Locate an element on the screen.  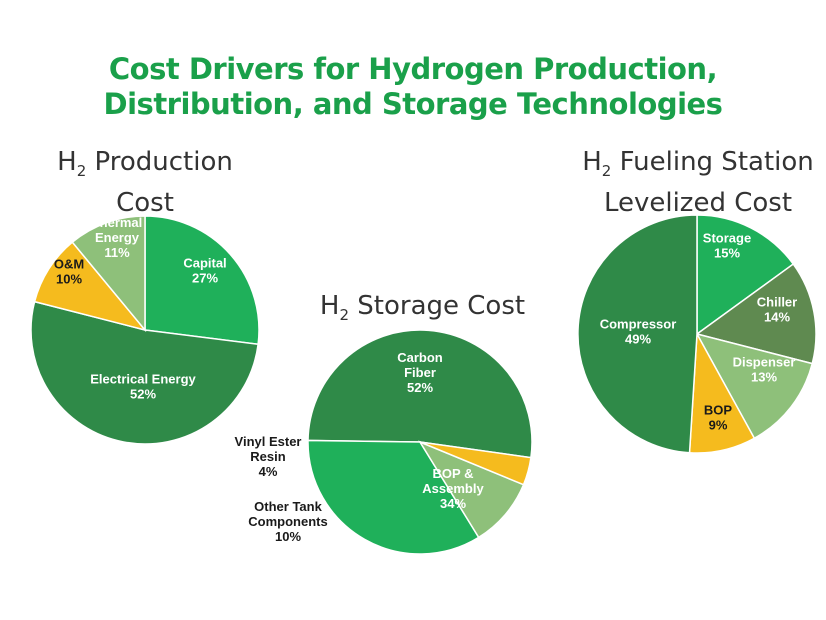
production-slice-o-m is located at coordinates (90, 286).